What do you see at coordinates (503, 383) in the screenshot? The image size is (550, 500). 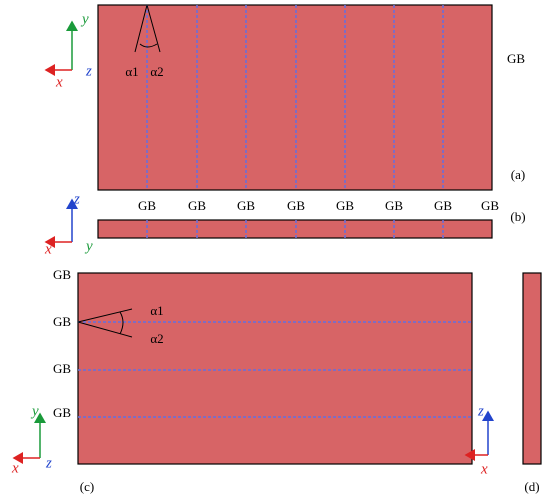 I see `panel-d: (d) x z` at bounding box center [503, 383].